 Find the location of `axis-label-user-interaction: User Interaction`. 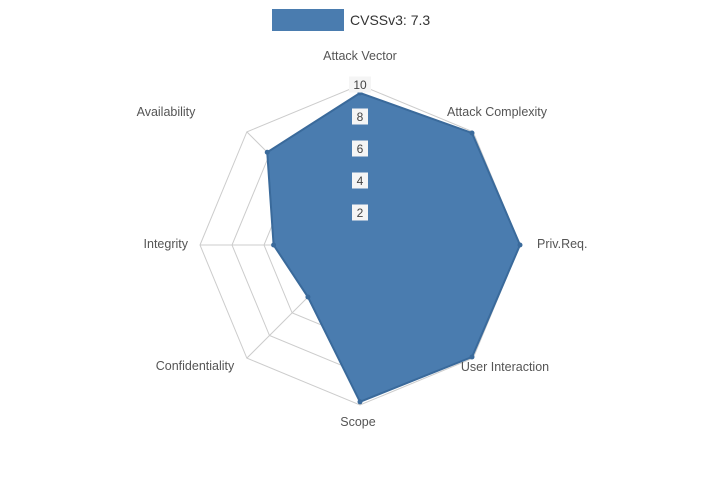

axis-label-user-interaction: User Interaction is located at coordinates (505, 367).